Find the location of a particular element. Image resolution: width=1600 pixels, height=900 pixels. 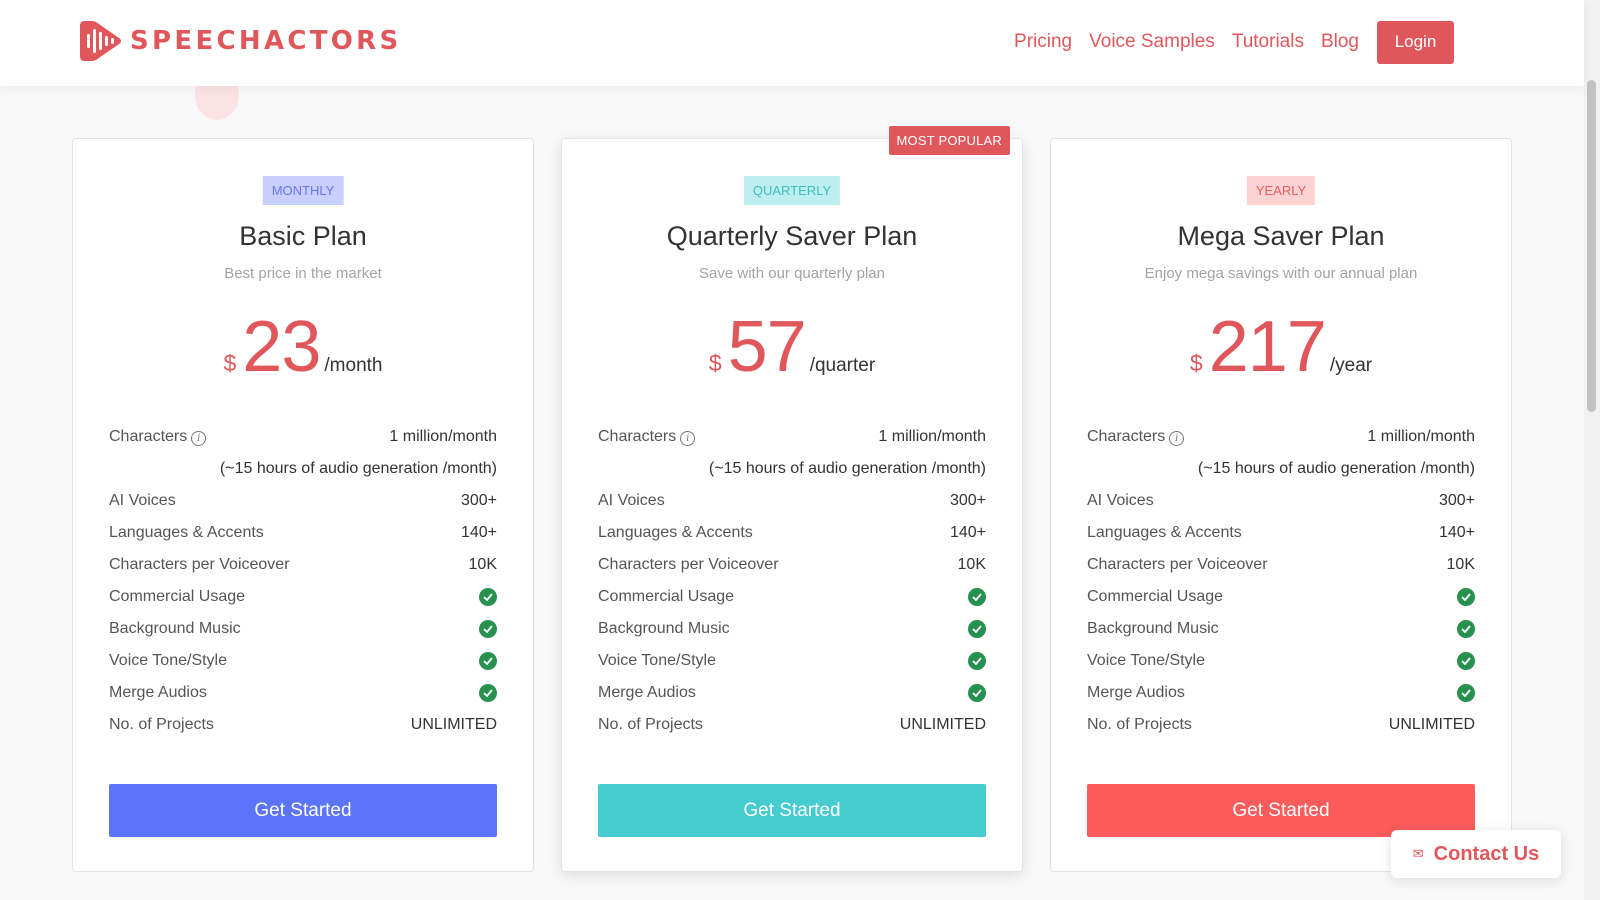

feature-note: (~15 hours of audio generation /month) is located at coordinates (847, 468).